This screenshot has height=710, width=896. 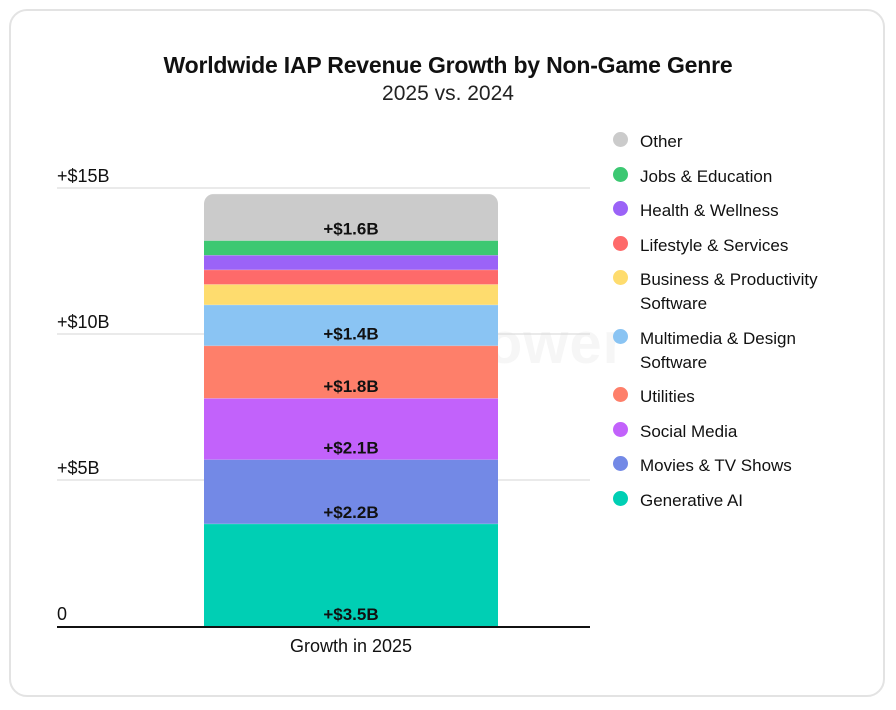 What do you see at coordinates (709, 210) in the screenshot?
I see `legend-label: Health & Wellness` at bounding box center [709, 210].